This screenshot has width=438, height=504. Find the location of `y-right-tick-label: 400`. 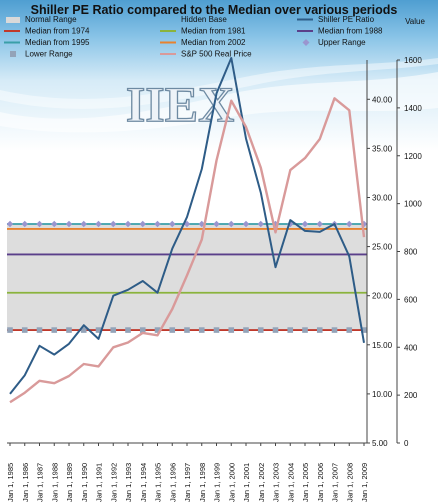

y-right-tick-label: 400 is located at coordinates (411, 347).